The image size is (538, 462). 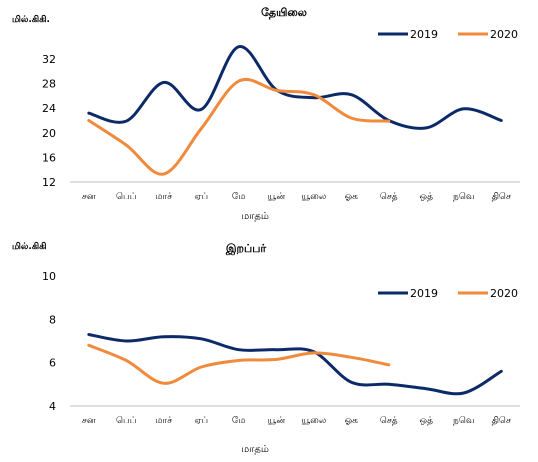 I want to click on chart1-x-tick-label: ஒத், so click(x=427, y=197).